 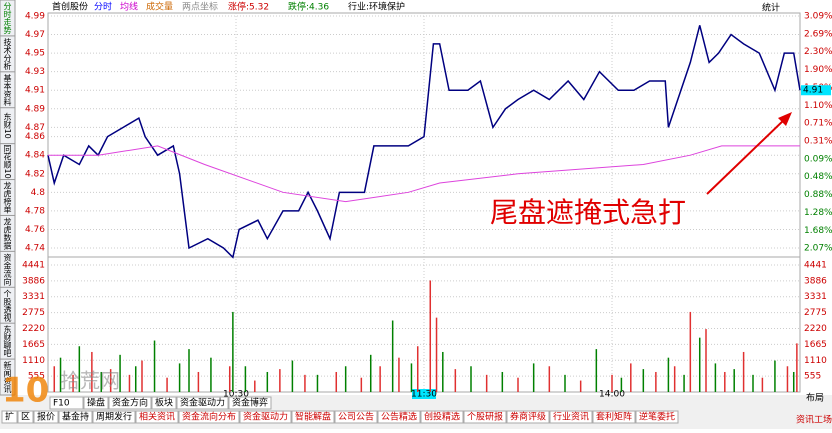 I want to click on sidebar-tab: 基本资料, so click(x=7, y=90).